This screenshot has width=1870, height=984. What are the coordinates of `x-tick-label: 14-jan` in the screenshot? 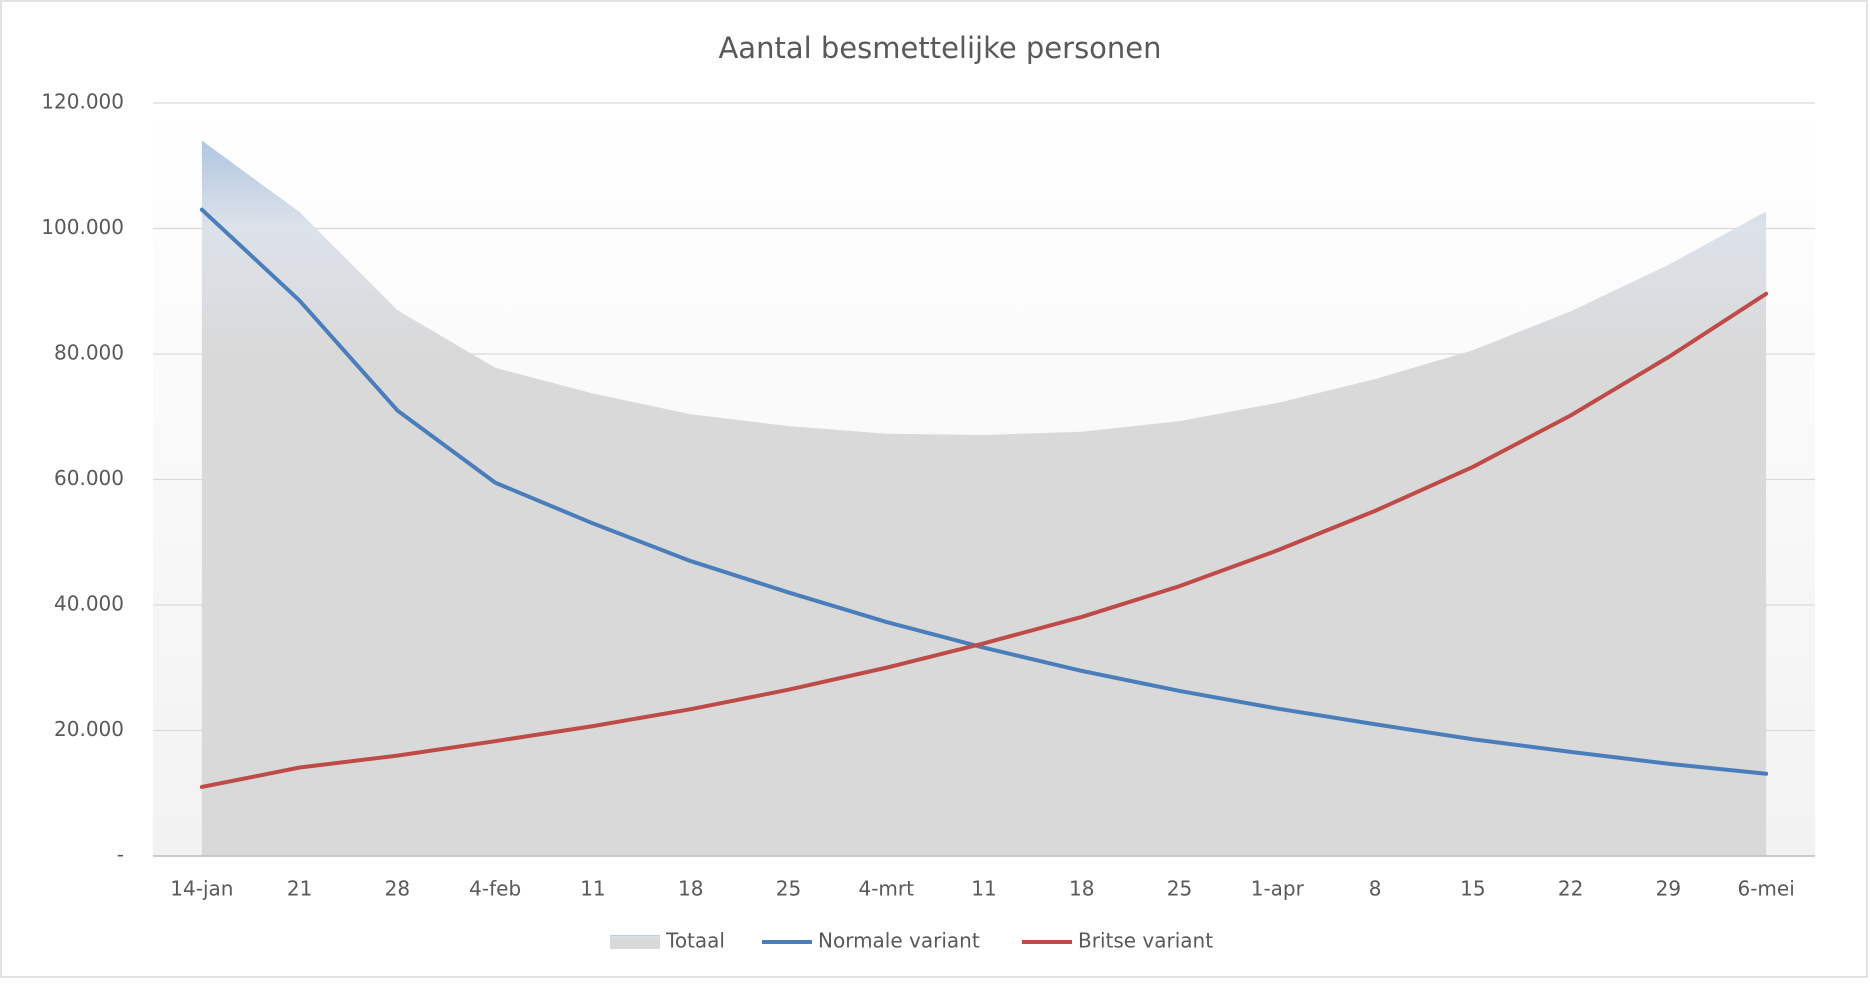 It's located at (201, 889).